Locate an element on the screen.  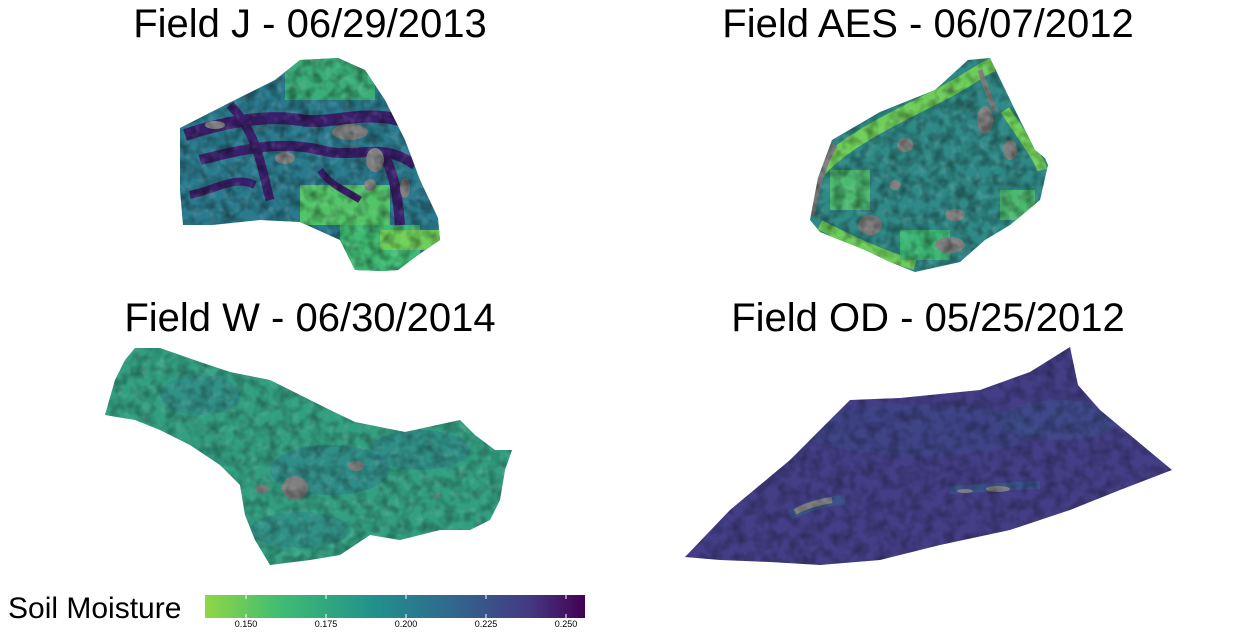
legend-tick-label: 0.175 is located at coordinates (326, 624).